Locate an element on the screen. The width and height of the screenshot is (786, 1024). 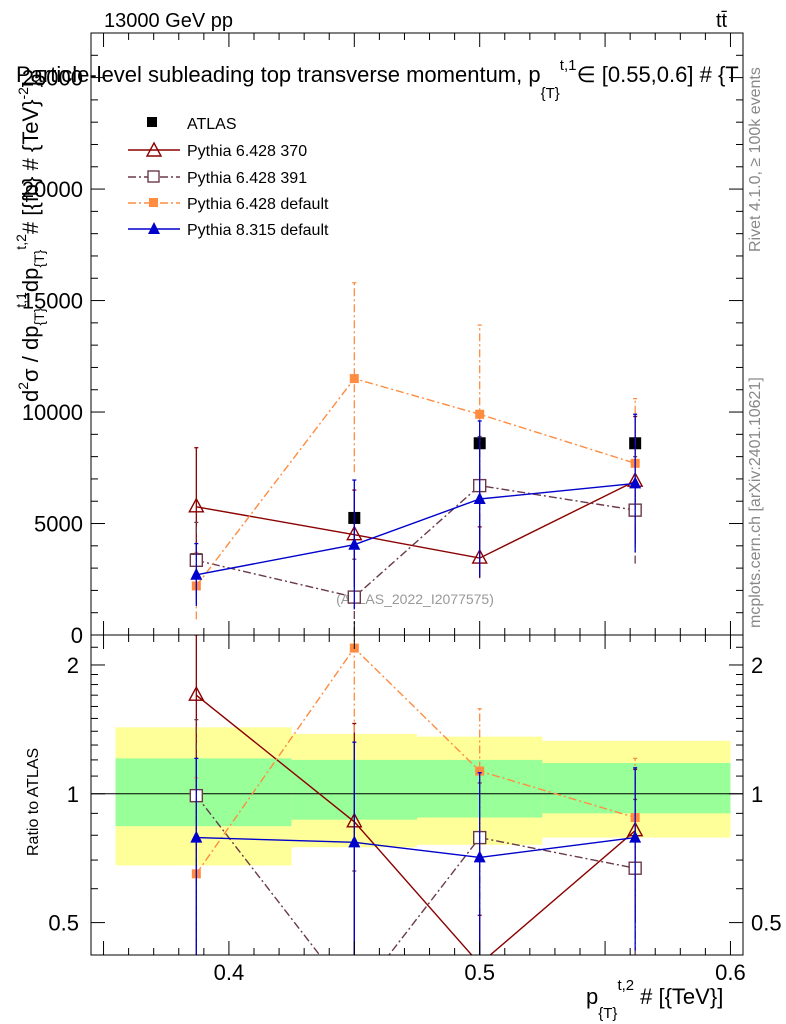
xlabel-sup: t,2 is located at coordinates (625, 985).